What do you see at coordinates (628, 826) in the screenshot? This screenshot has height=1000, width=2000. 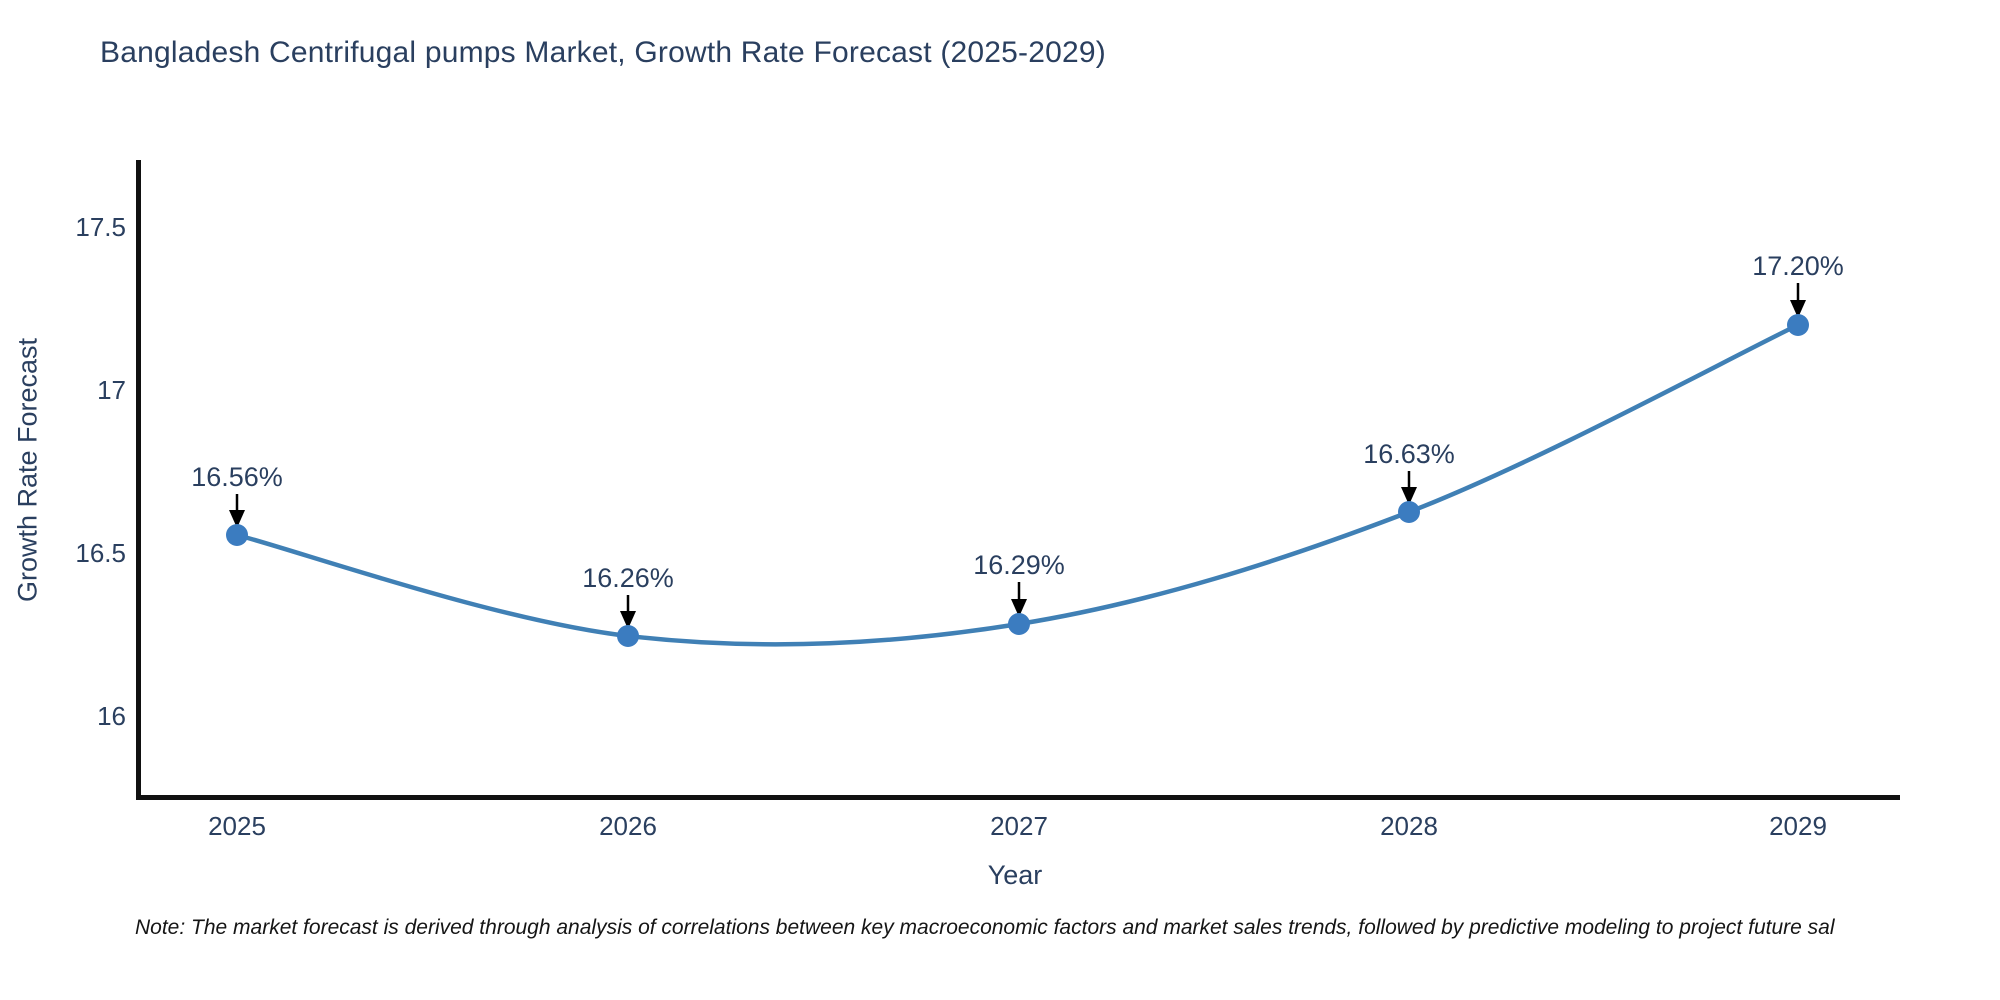 I see `x-tick-2026: 2026` at bounding box center [628, 826].